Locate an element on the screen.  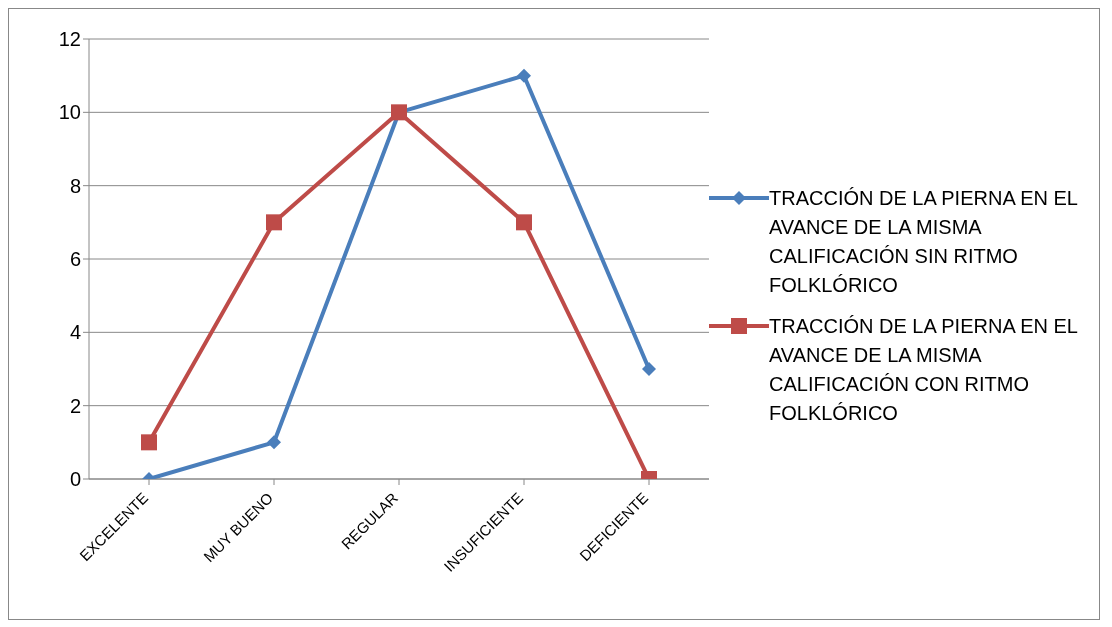
legend-label: TRACCIÓN DE LA PIERNA EN EL AVANCE DE LA MISMA CALIFICACIÓN SIN RITMO FOLKLÓRICO is located at coordinates (924, 242).